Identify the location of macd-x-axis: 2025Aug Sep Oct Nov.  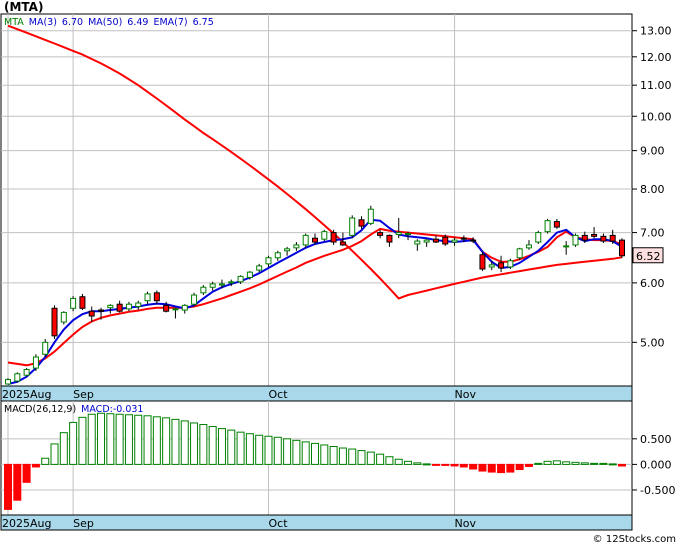
(239, 523).